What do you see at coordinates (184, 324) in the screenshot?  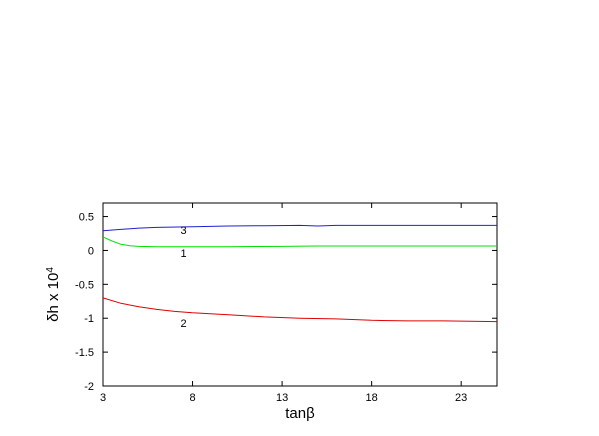 I see `curve-label: 2` at bounding box center [184, 324].